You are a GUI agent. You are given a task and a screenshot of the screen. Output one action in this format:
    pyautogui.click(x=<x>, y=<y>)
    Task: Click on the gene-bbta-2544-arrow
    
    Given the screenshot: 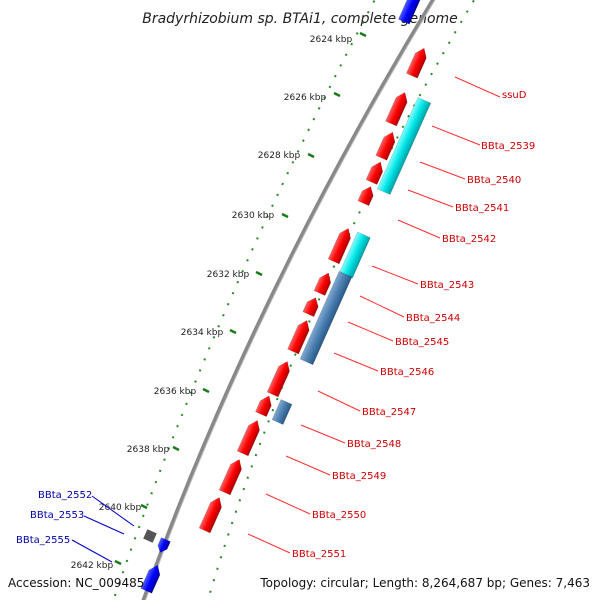 What is the action you would take?
    pyautogui.click(x=323, y=283)
    